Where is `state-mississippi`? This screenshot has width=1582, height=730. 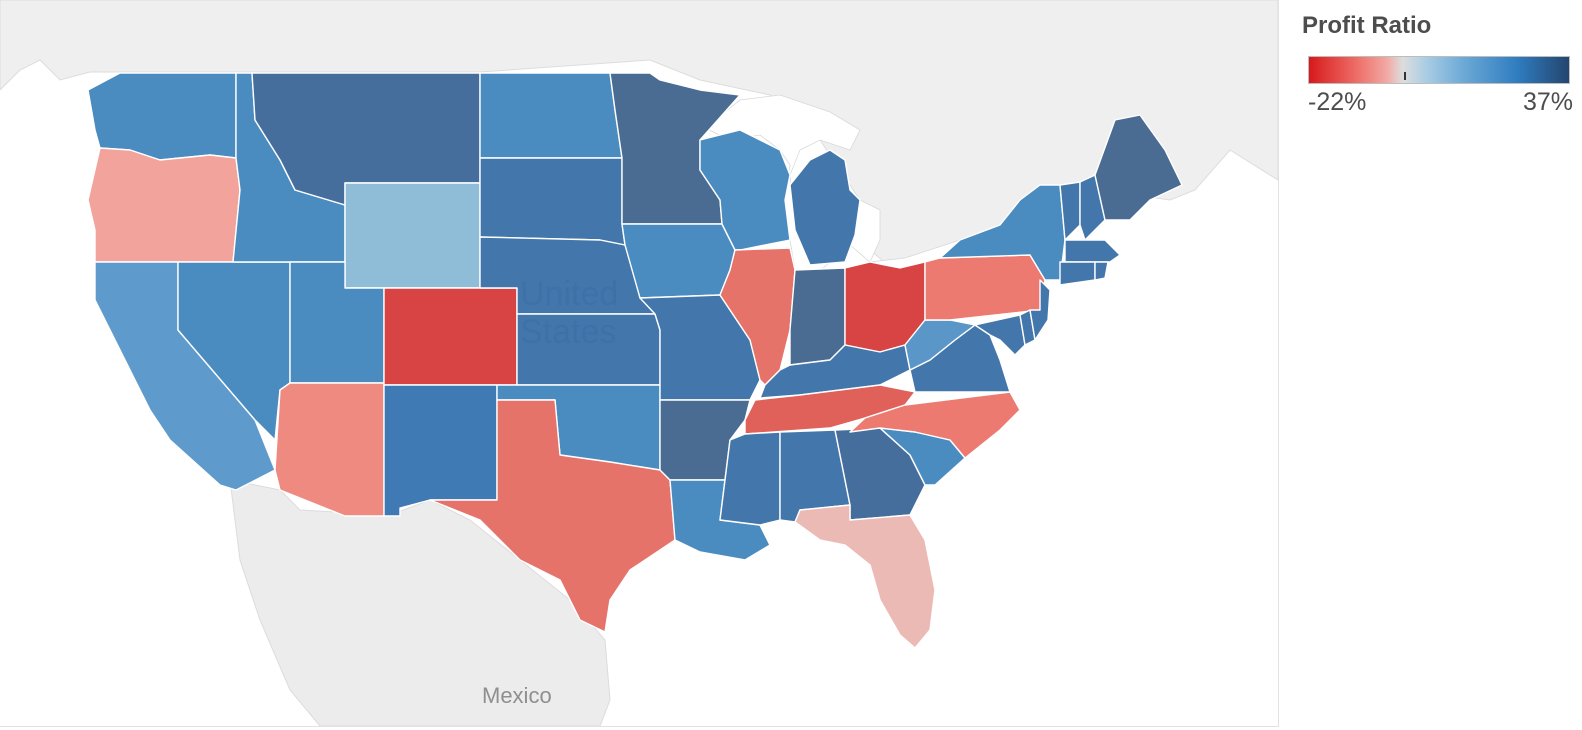
state-mississippi is located at coordinates (750, 478).